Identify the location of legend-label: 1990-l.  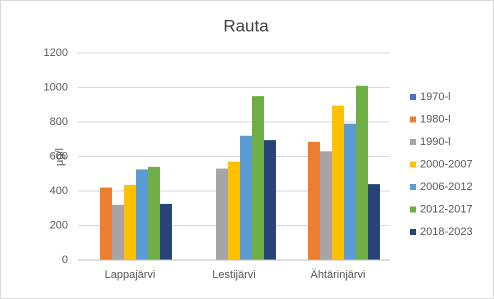
(435, 142).